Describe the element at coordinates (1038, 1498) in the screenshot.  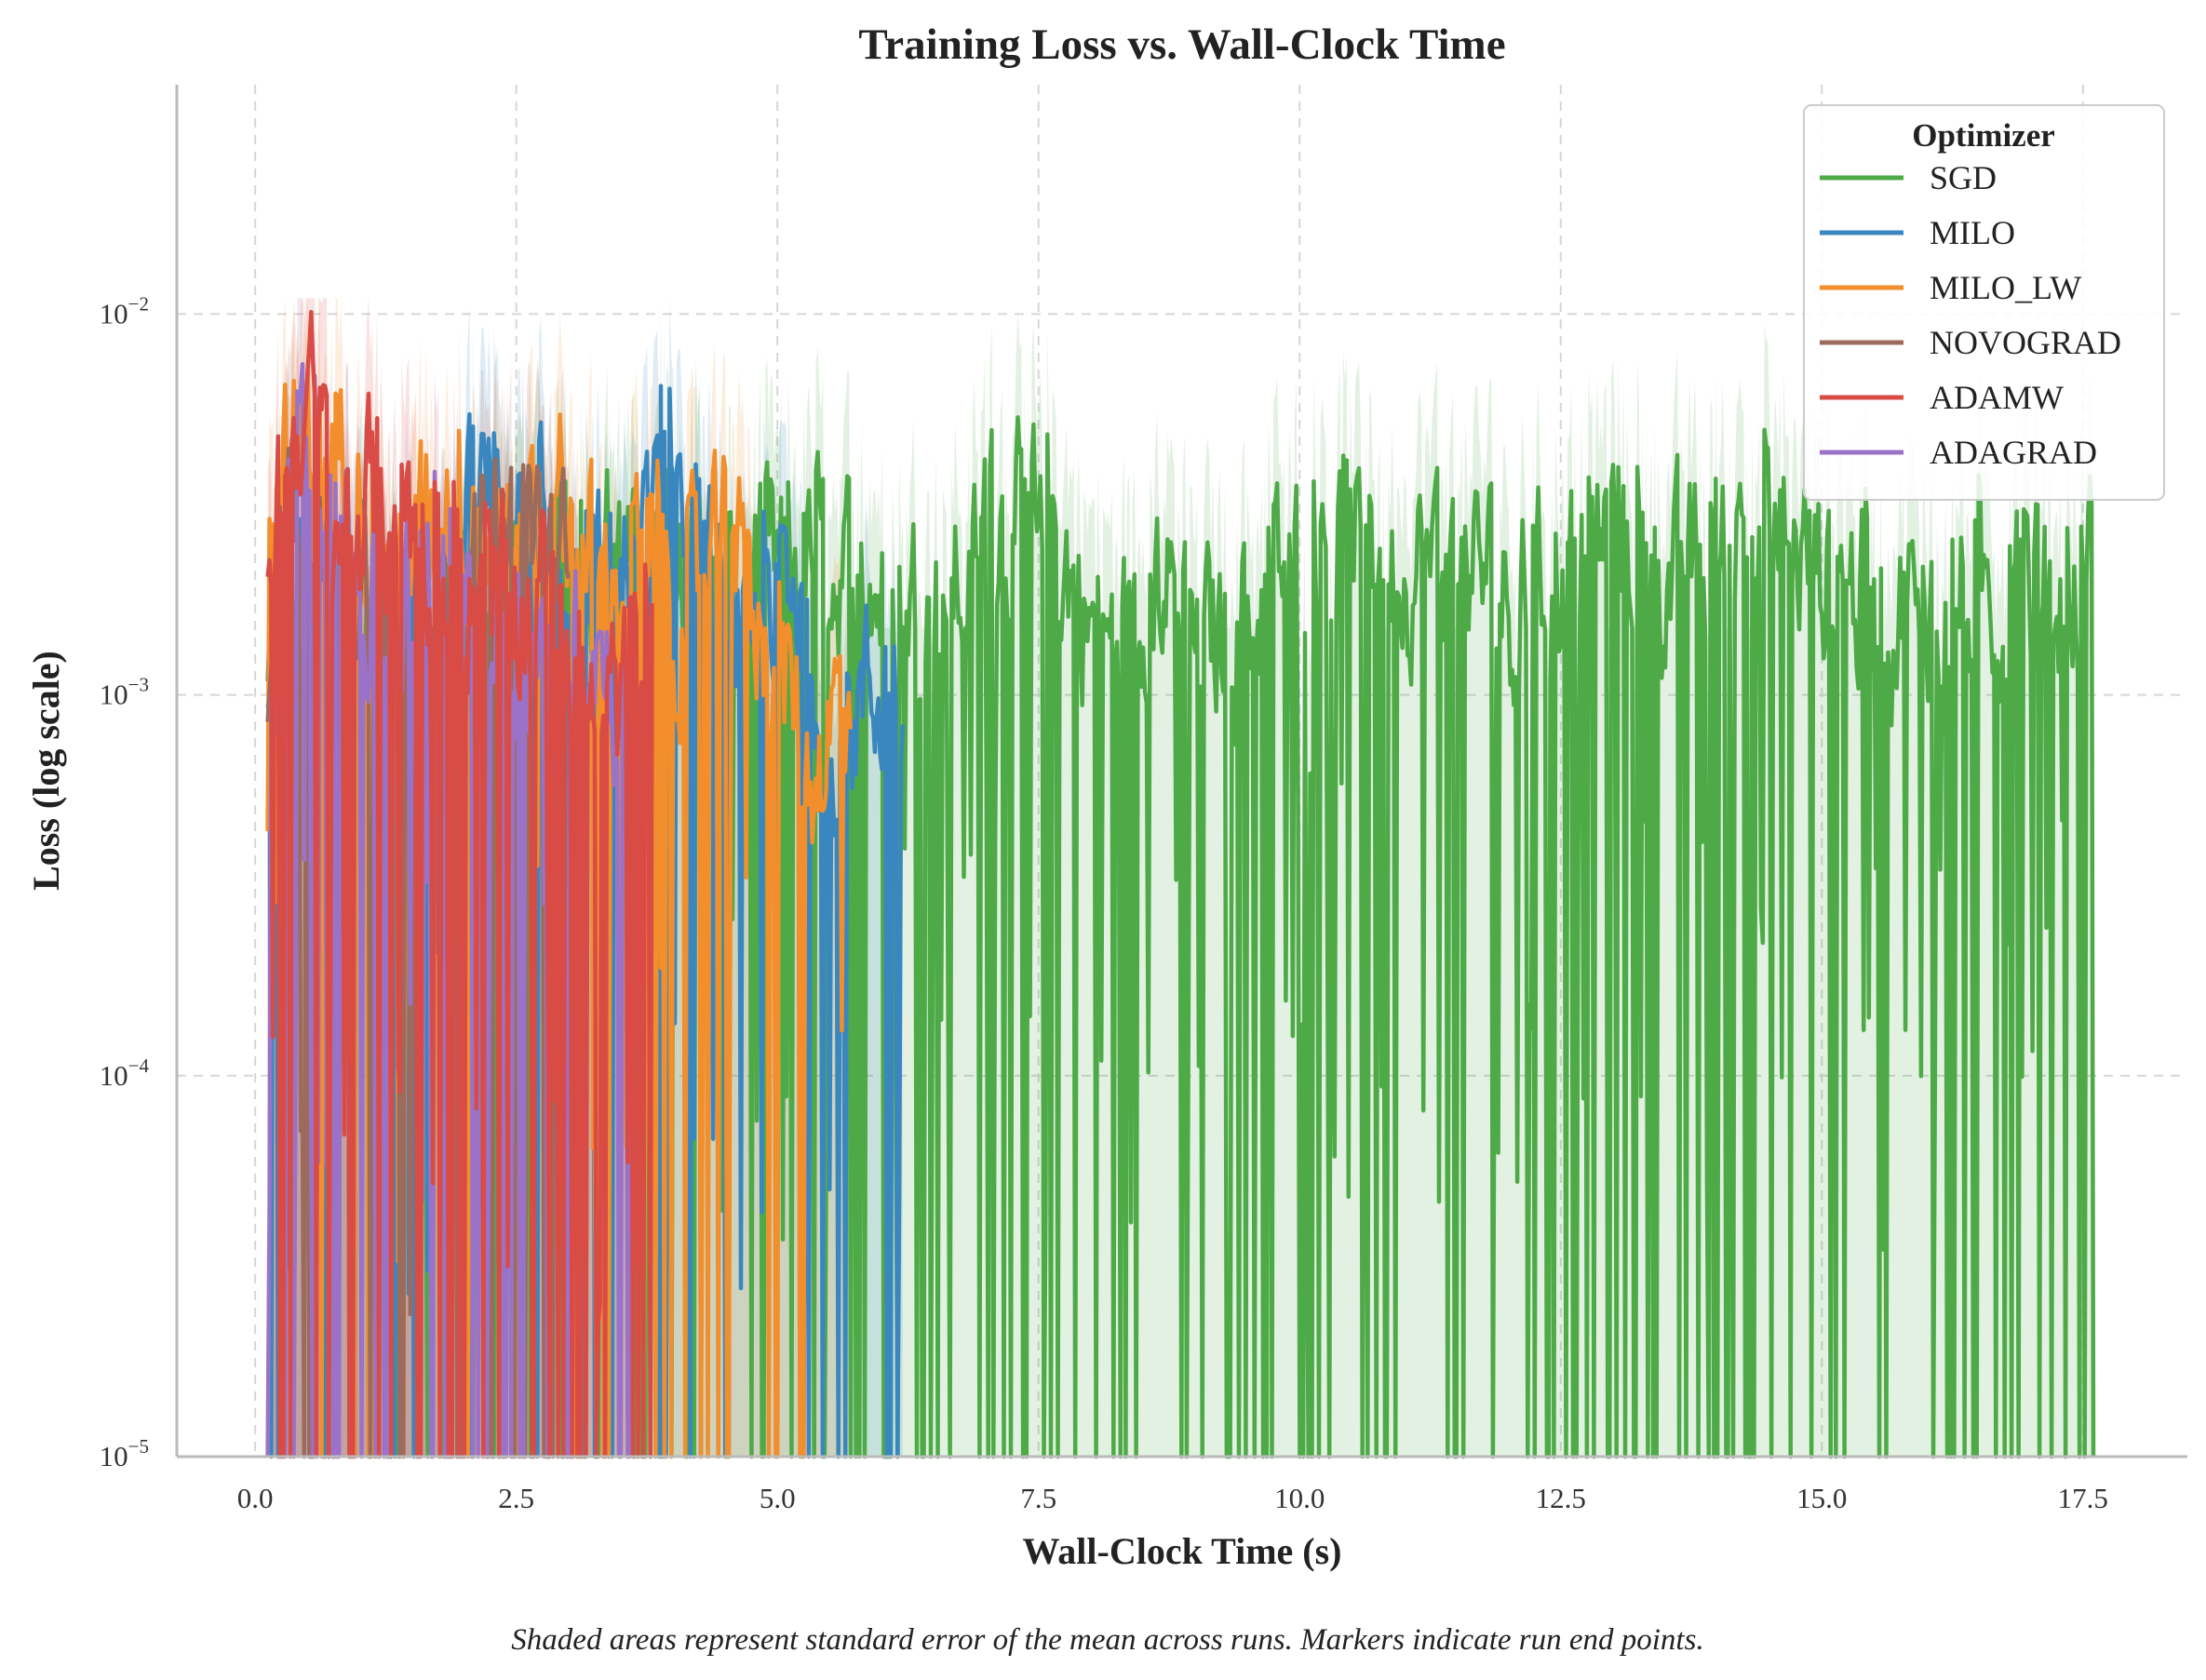
I see `x-tick-label: 7.5` at that location.